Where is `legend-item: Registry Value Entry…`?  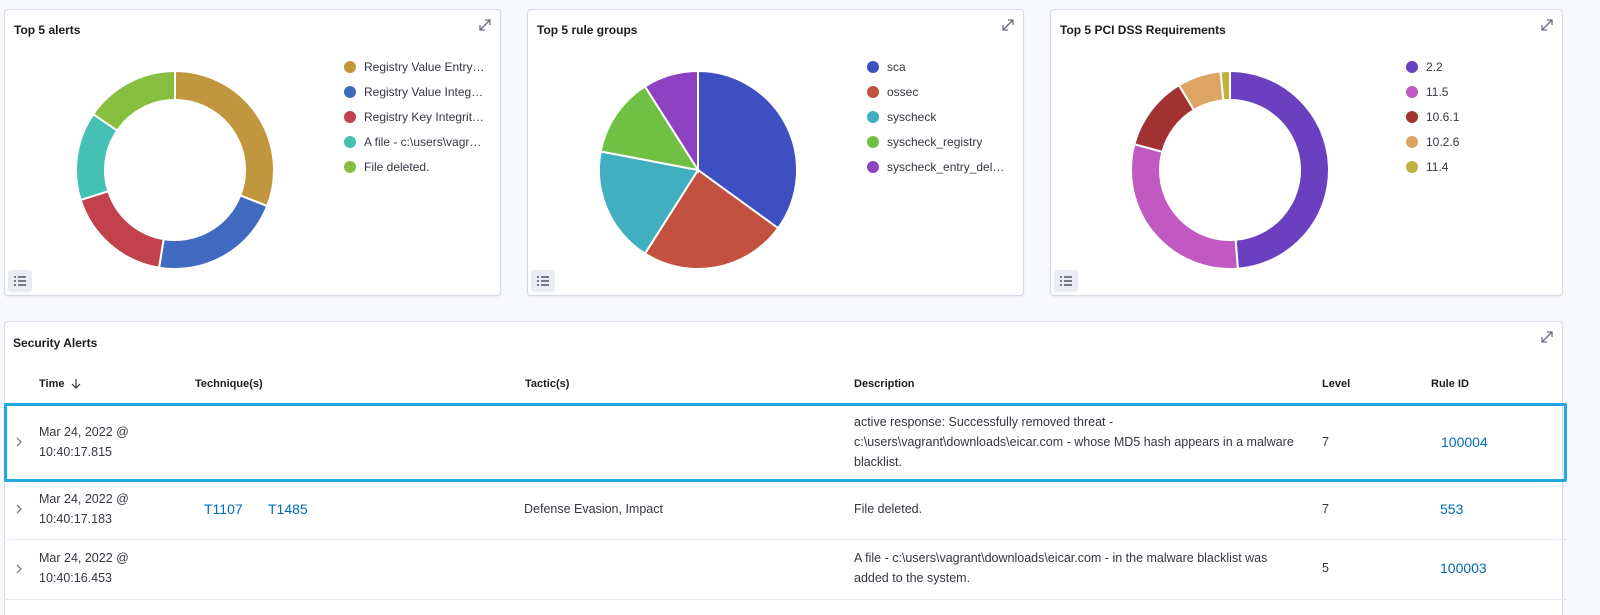
legend-item: Registry Value Entry… is located at coordinates (420, 66).